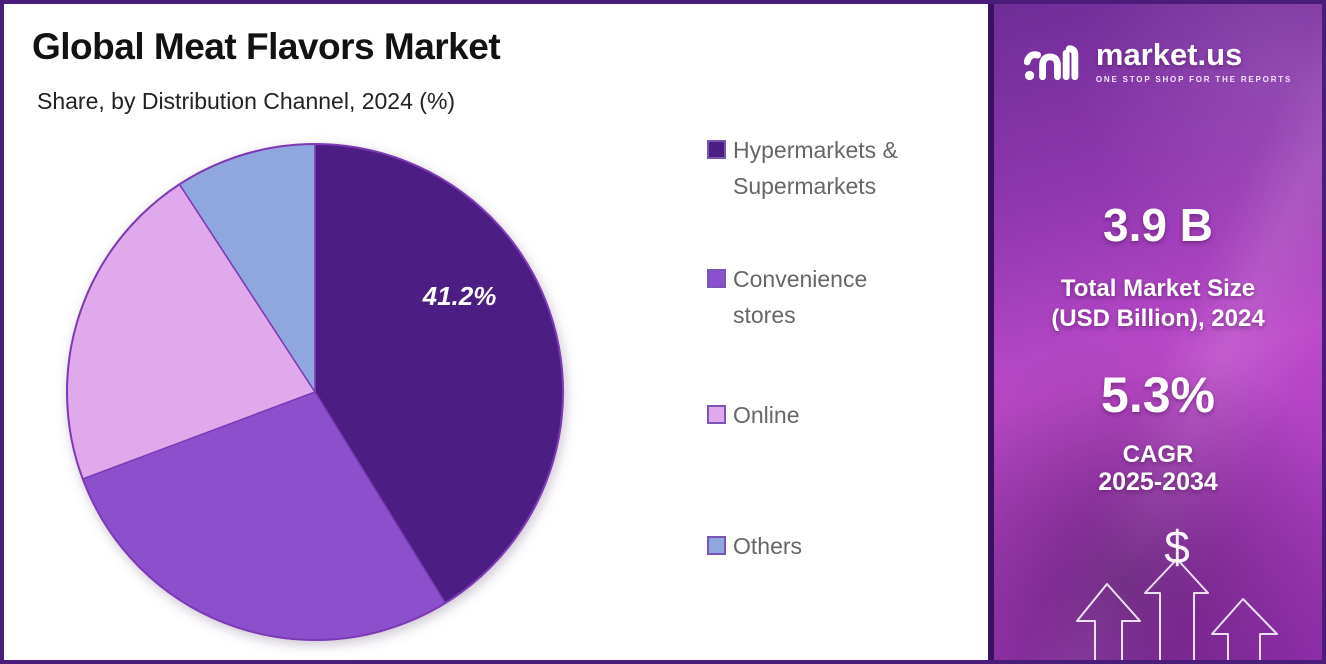 The width and height of the screenshot is (1326, 664). What do you see at coordinates (1169, 54) in the screenshot?
I see `brand-name: market.us` at bounding box center [1169, 54].